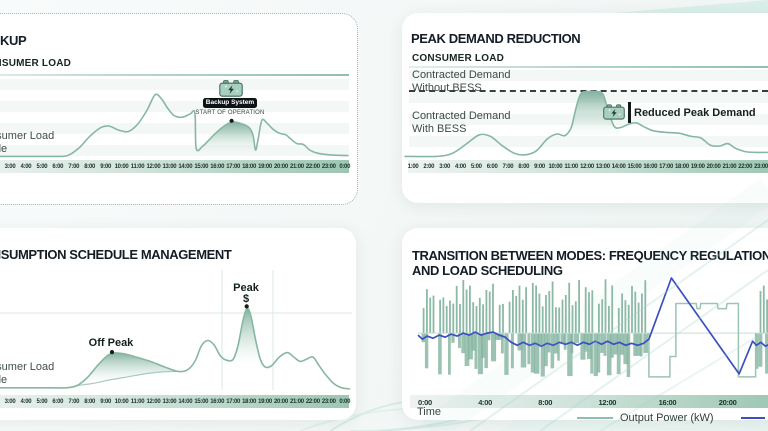 This screenshot has height=431, width=768. I want to click on peak-consumer-load-underline, so click(588, 67).